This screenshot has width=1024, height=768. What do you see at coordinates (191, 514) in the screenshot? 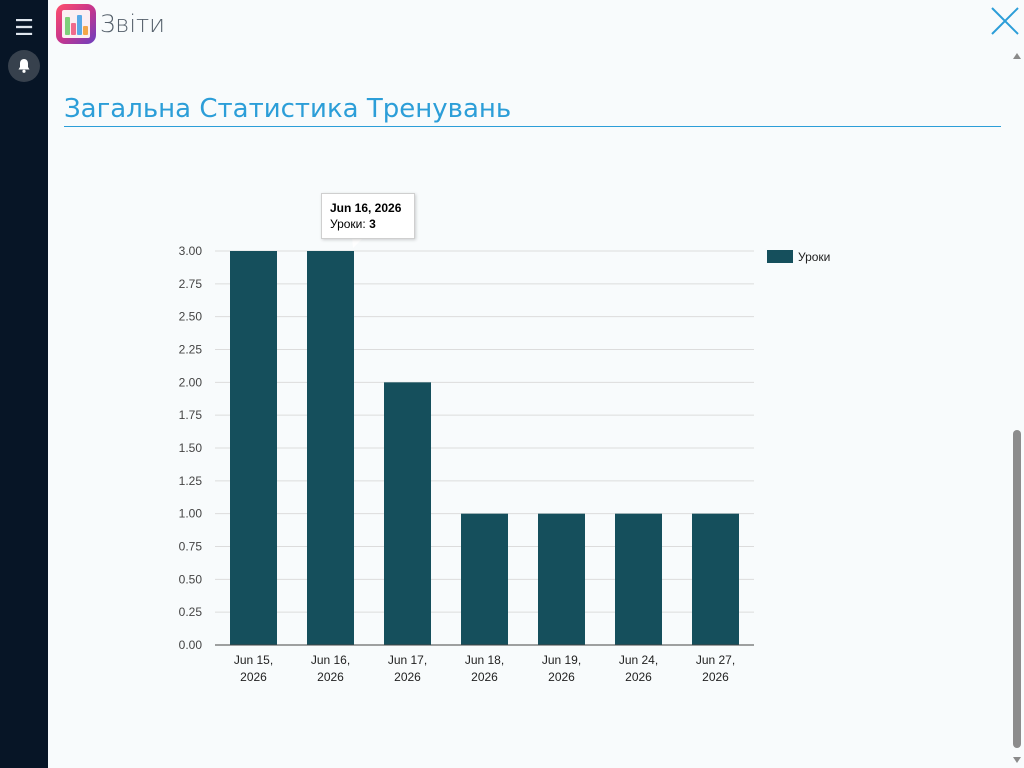
I see `y-tick-label: 1.00` at bounding box center [191, 514].